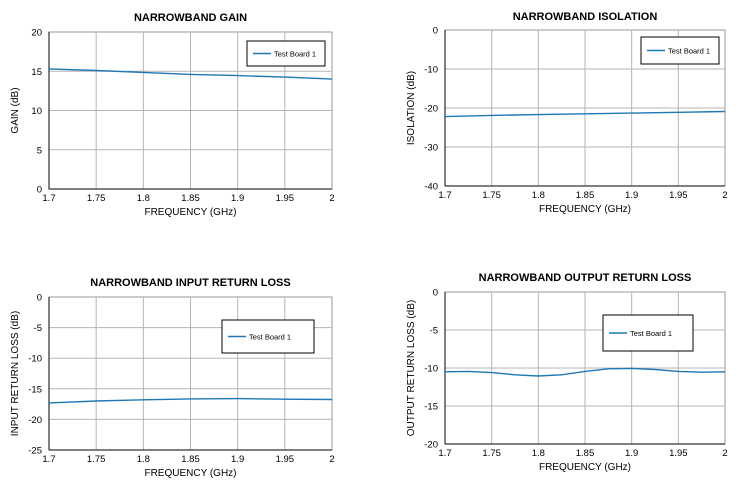 The image size is (744, 484). What do you see at coordinates (15, 110) in the screenshot?
I see `y-axis-label: GAIN (dB)` at bounding box center [15, 110].